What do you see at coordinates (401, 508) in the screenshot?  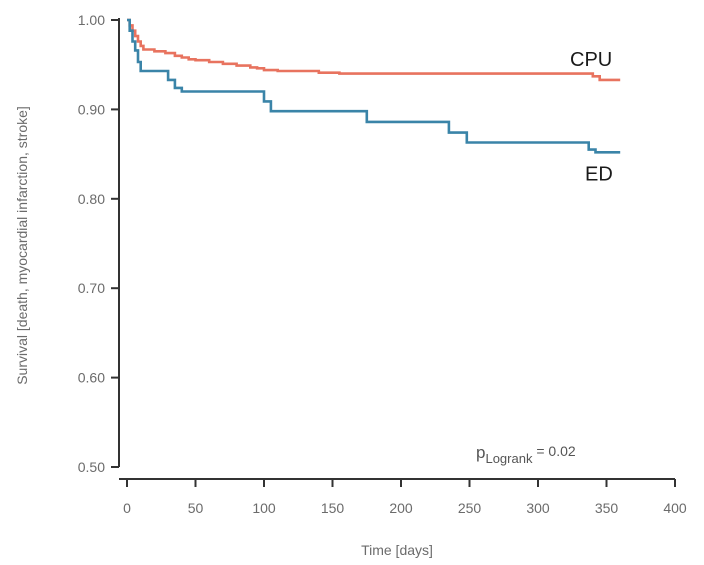 I see `x-tick-label: 200` at bounding box center [401, 508].